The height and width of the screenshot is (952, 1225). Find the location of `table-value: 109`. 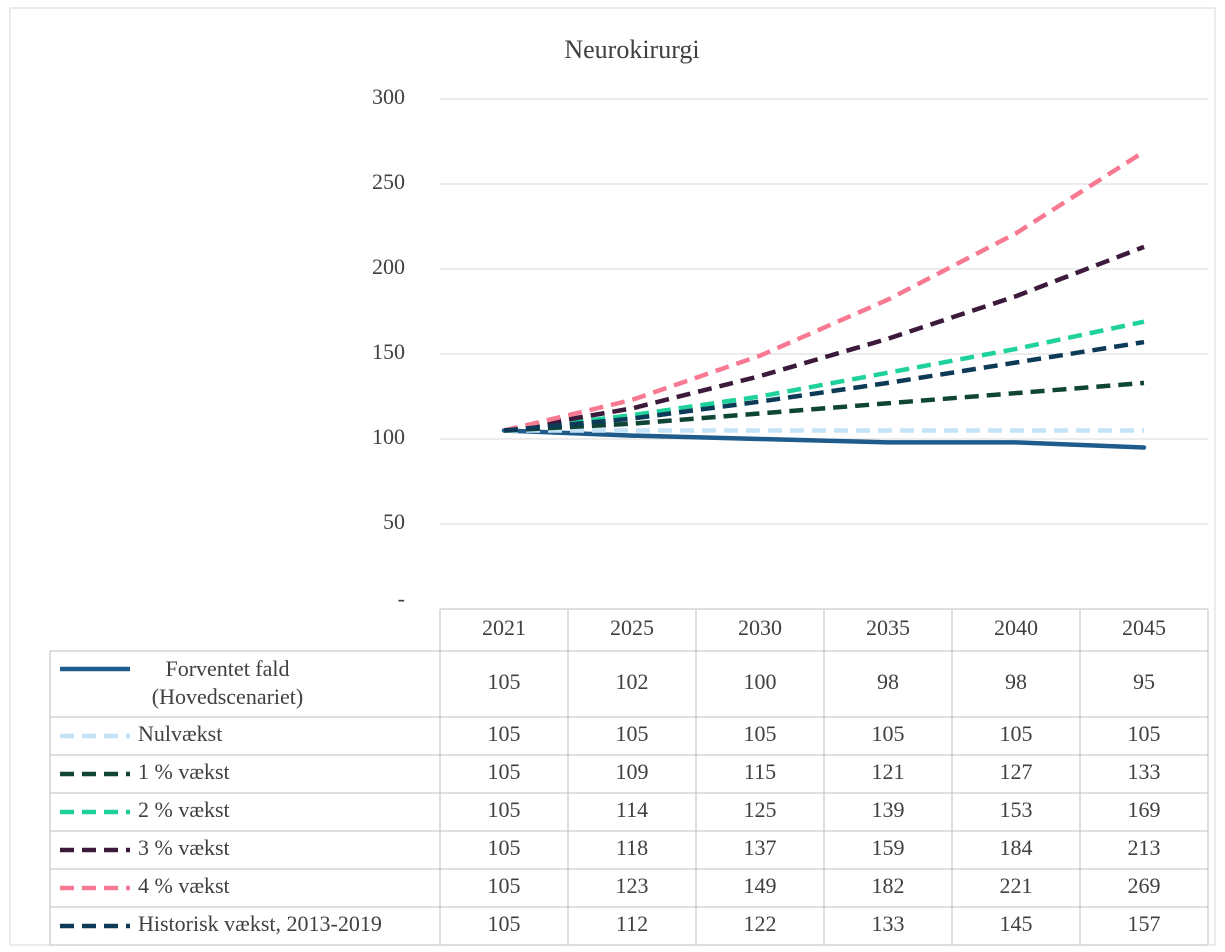

table-value: 109 is located at coordinates (632, 771).